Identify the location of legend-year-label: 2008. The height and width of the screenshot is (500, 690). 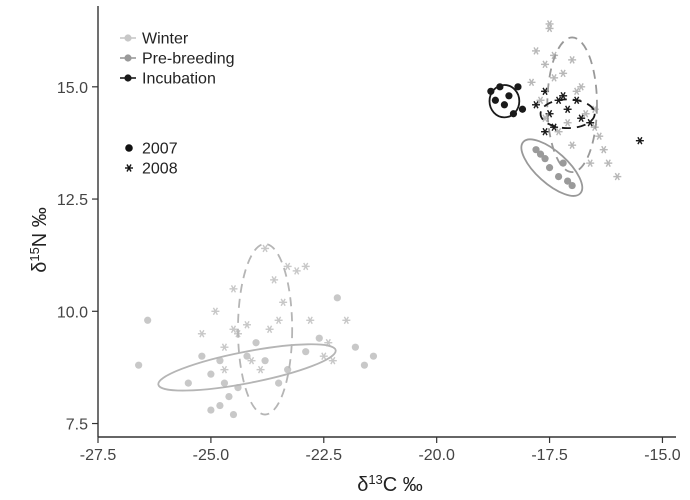
(160, 169).